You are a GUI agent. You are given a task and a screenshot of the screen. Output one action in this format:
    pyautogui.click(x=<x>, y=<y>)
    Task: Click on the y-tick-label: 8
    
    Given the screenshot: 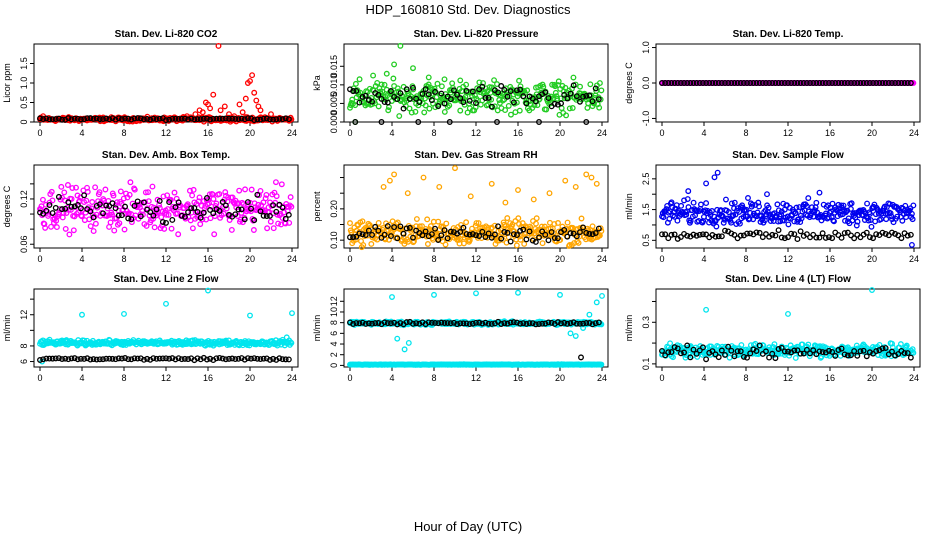 What is the action you would take?
    pyautogui.click(x=334, y=322)
    